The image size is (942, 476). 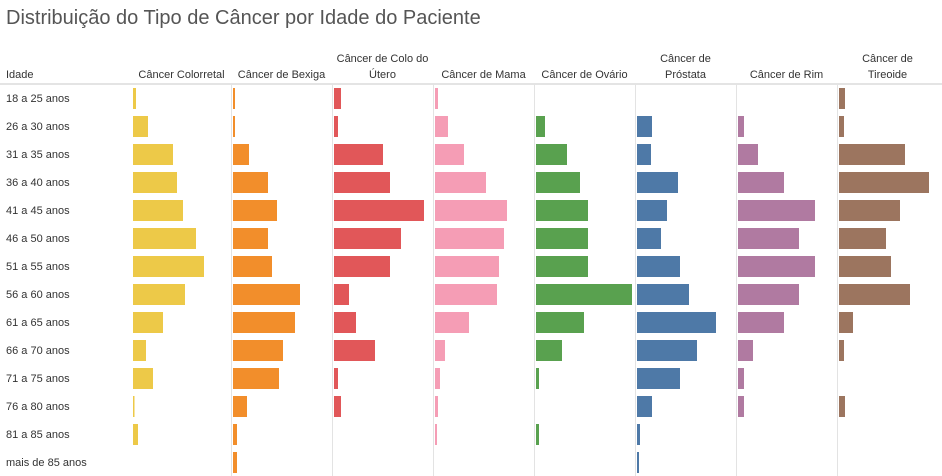 I want to click on row-label: 36 a 40 anos, so click(x=38, y=183).